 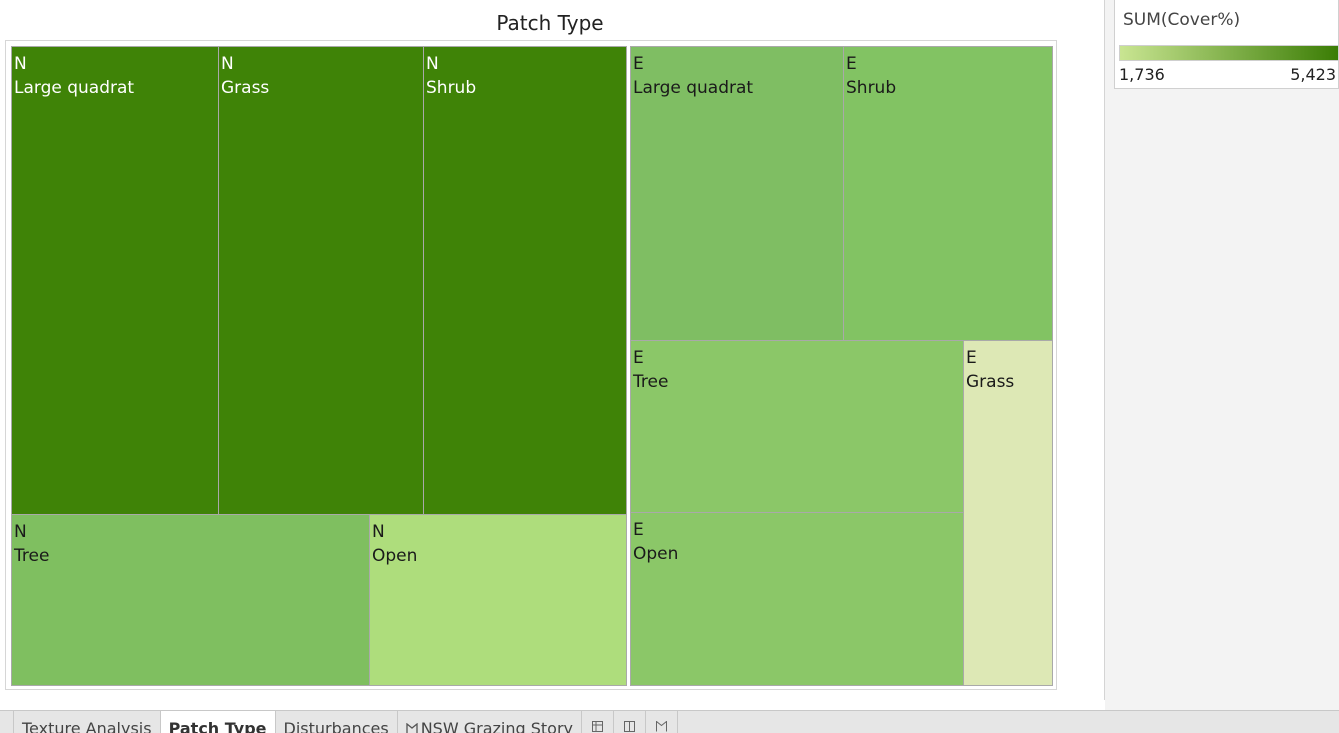 I want to click on color-legend: SUM(Cover%) 1,736 5,423, so click(x=1226, y=44).